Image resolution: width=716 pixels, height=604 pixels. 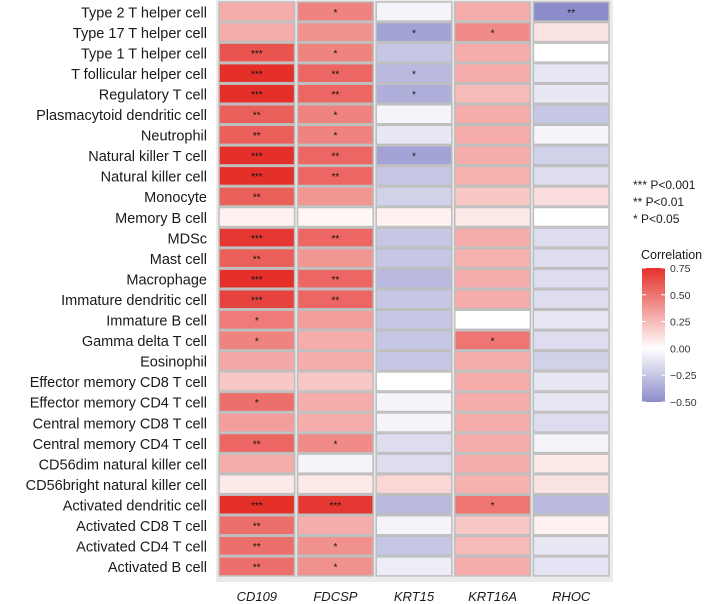 What do you see at coordinates (135, 506) in the screenshot?
I see `row-label: Activated dendritic cell` at bounding box center [135, 506].